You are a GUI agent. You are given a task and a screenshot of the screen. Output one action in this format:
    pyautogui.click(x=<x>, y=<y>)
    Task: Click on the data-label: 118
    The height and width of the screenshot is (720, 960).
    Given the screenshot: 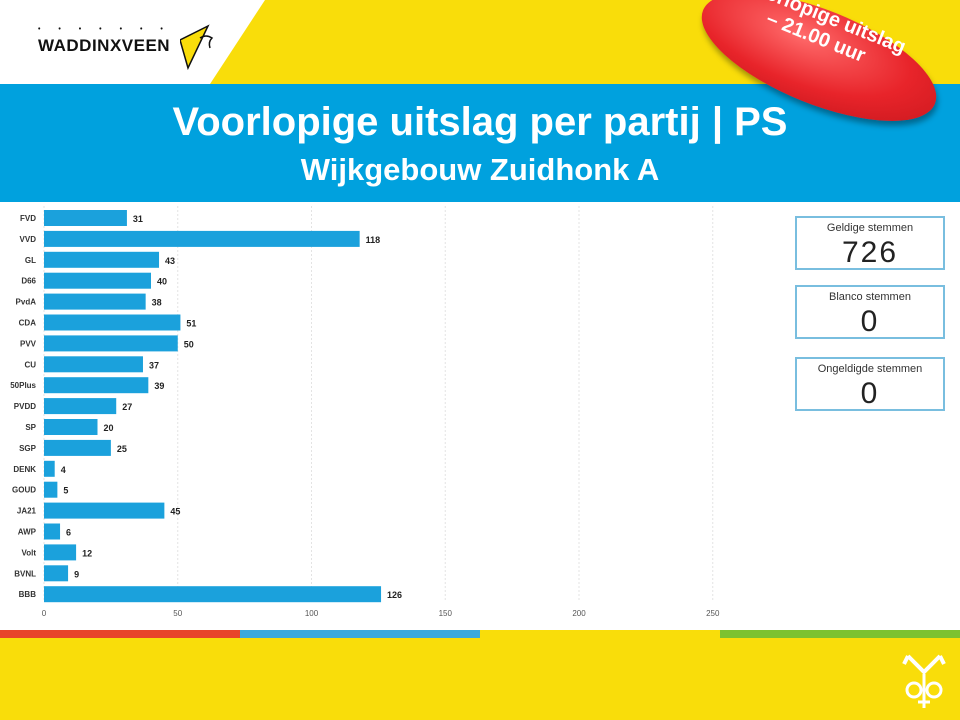 What is the action you would take?
    pyautogui.click(x=373, y=240)
    